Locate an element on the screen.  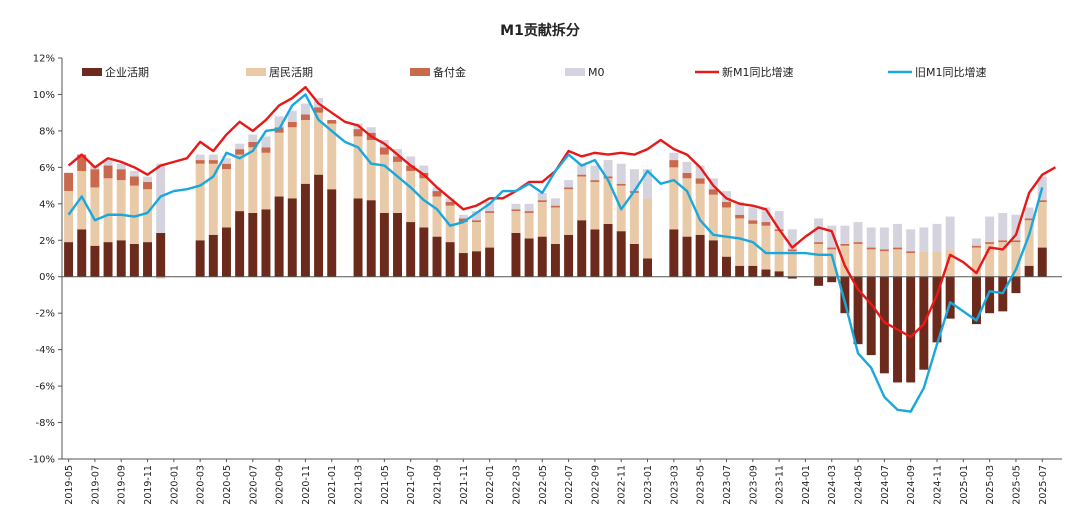
x-tick-label: 2023-11 is located at coordinates (780, 485).